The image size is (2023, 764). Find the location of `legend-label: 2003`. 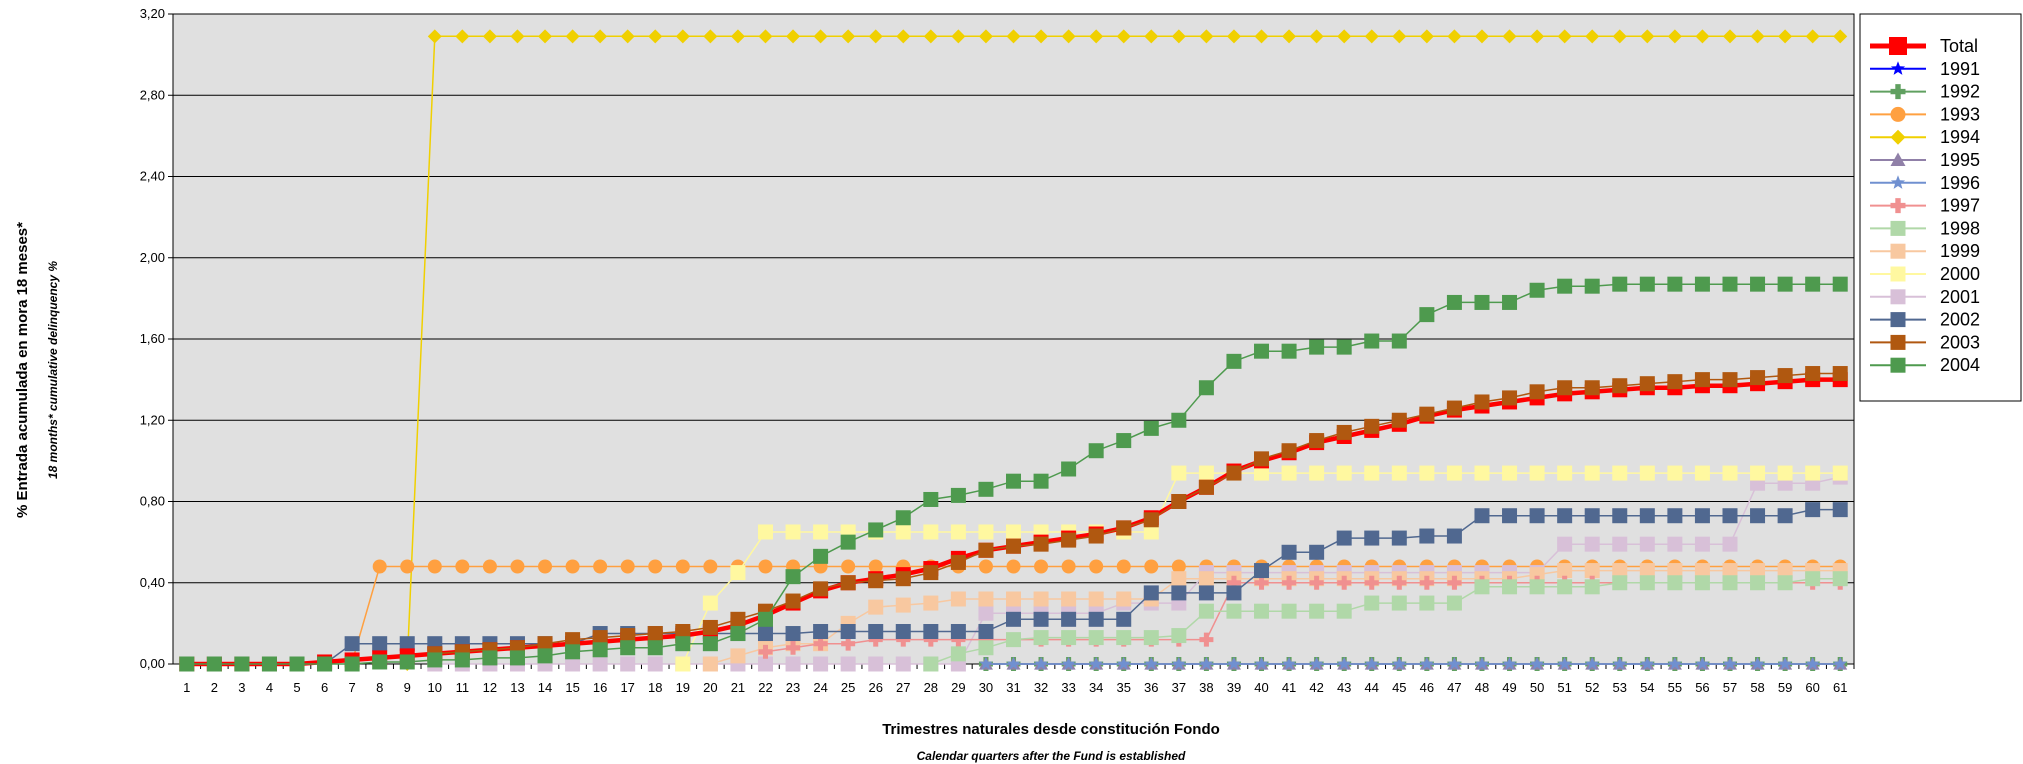

legend-label: 2003 is located at coordinates (1960, 342).